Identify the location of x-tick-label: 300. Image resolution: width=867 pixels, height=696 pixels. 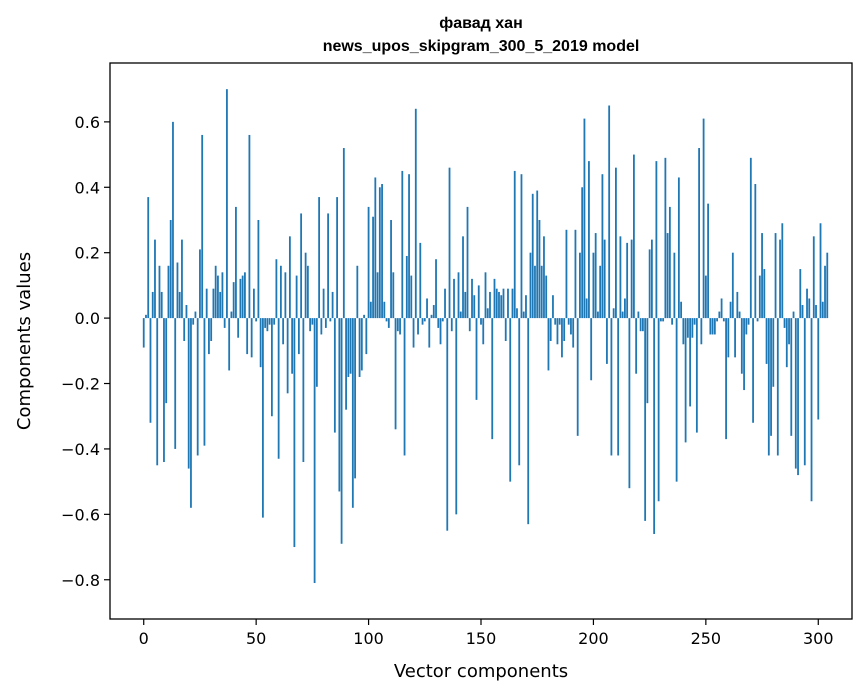
(818, 638).